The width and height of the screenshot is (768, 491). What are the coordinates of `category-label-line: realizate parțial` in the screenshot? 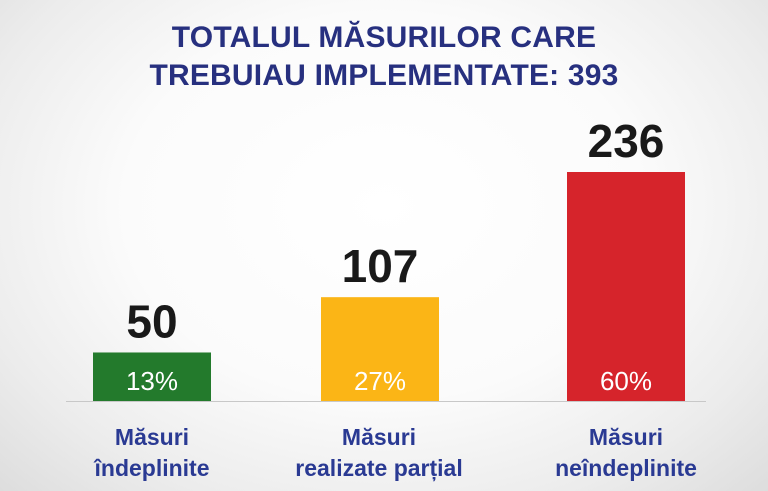 It's located at (379, 468).